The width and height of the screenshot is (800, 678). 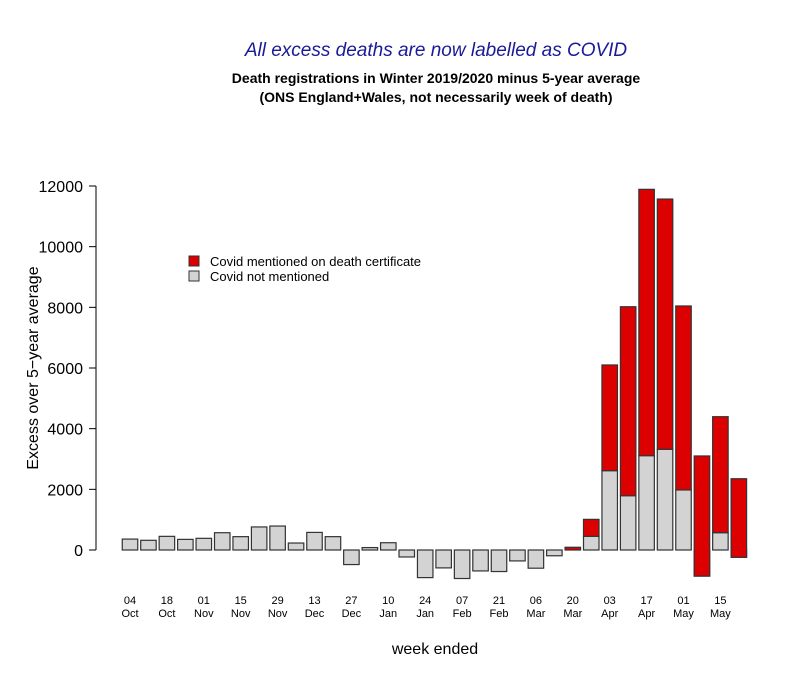 What do you see at coordinates (65, 369) in the screenshot?
I see `y-tick-label: 6000` at bounding box center [65, 369].